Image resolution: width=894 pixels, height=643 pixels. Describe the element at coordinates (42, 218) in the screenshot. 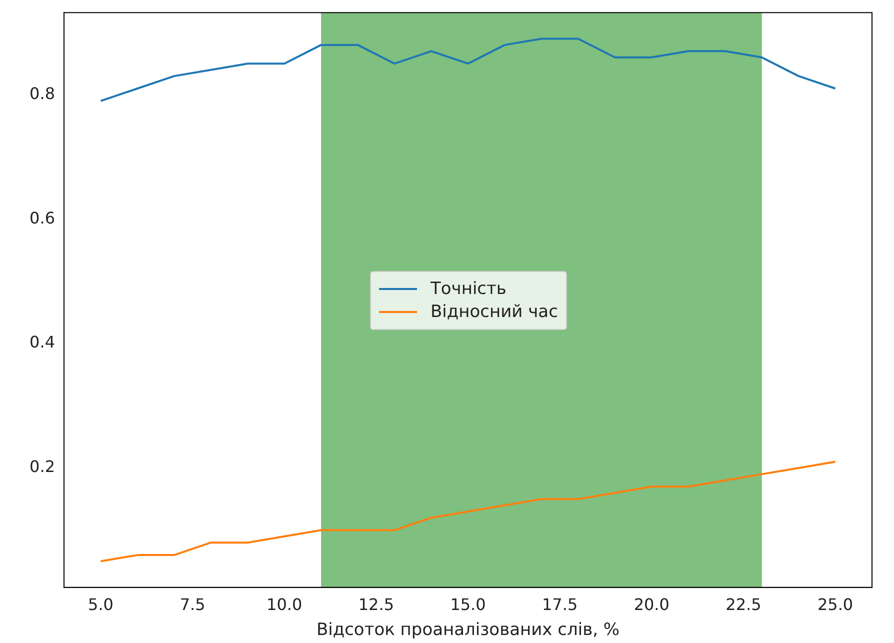

I see `y-tick-label: 0.6` at that location.